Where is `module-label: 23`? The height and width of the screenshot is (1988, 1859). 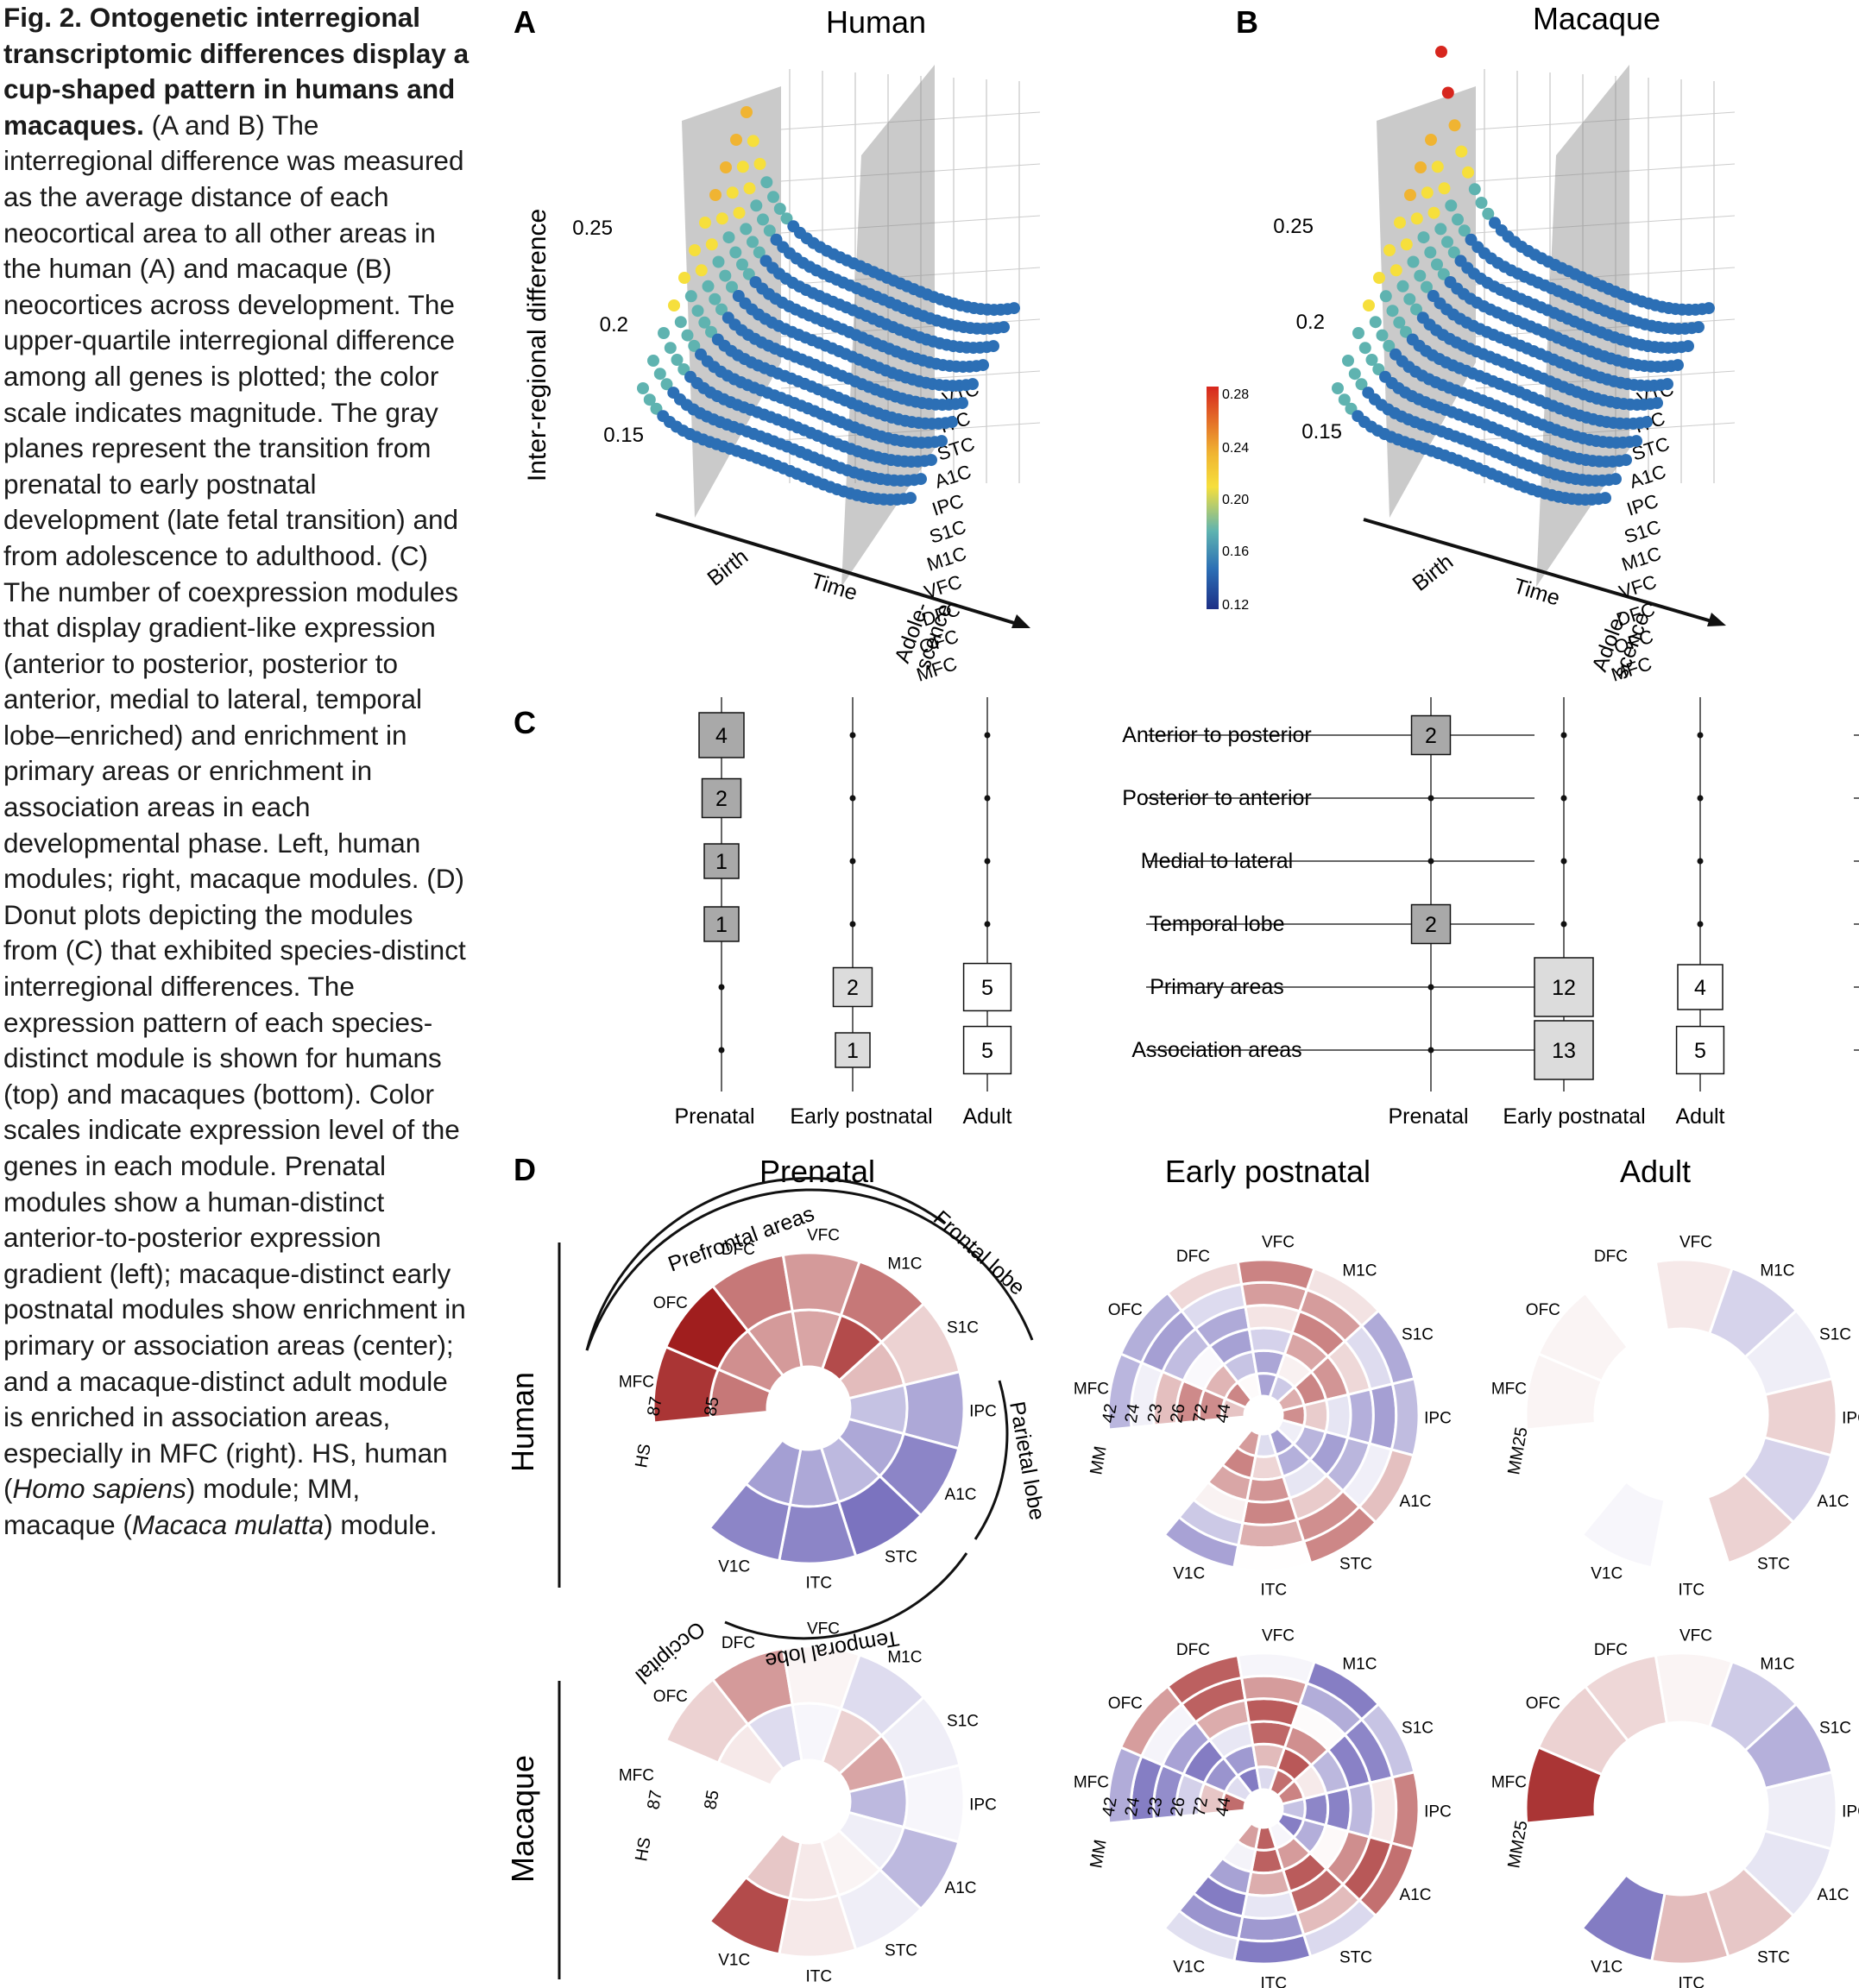
module-label: 23 is located at coordinates (1155, 1413).